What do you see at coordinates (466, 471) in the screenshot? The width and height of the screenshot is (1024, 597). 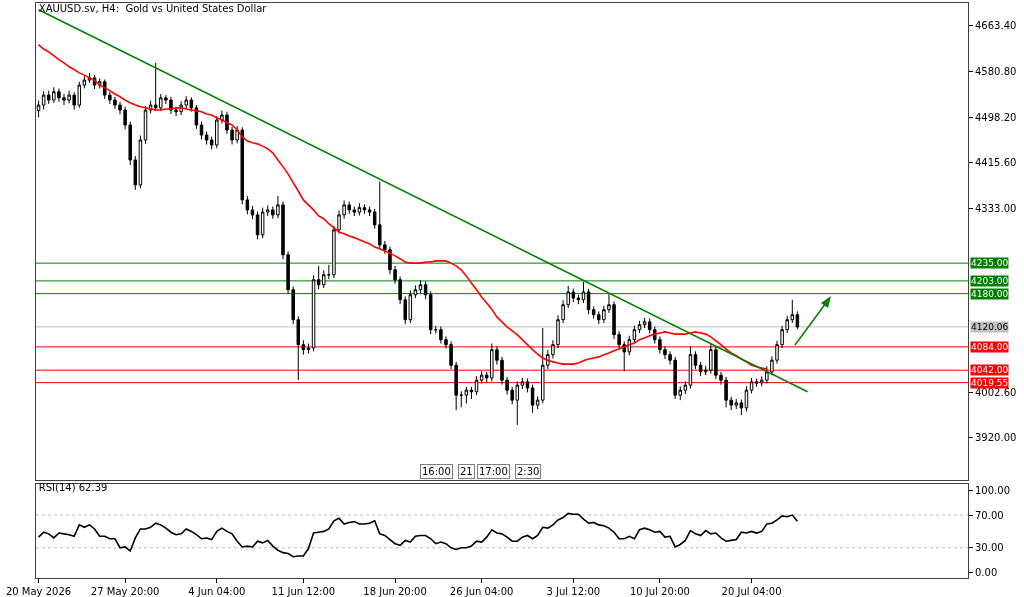 I see `annotation: 21` at bounding box center [466, 471].